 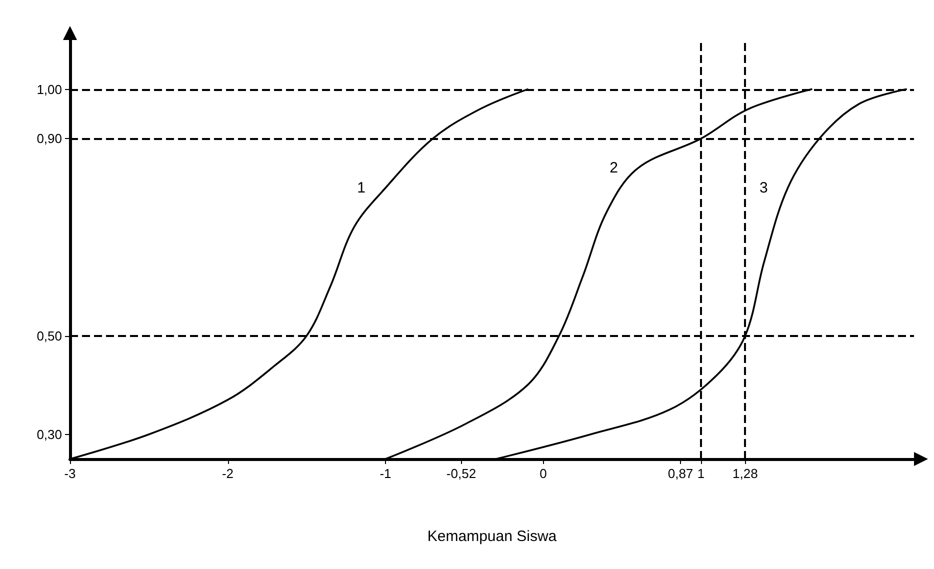 I want to click on series-label: 3, so click(x=763, y=187).